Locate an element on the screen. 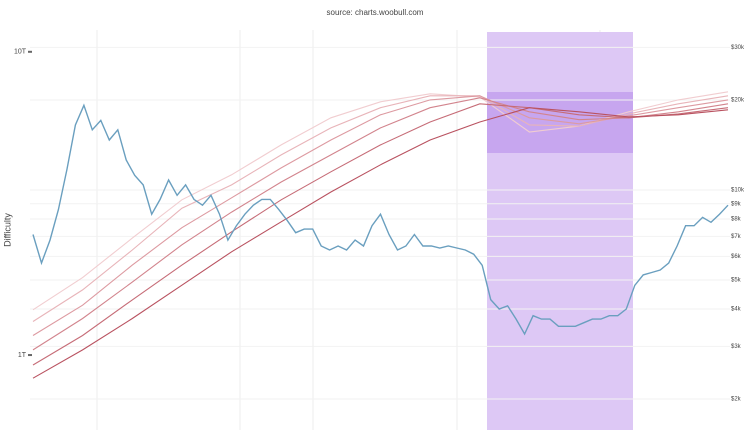  y2-tick-label: $6k is located at coordinates (736, 257).